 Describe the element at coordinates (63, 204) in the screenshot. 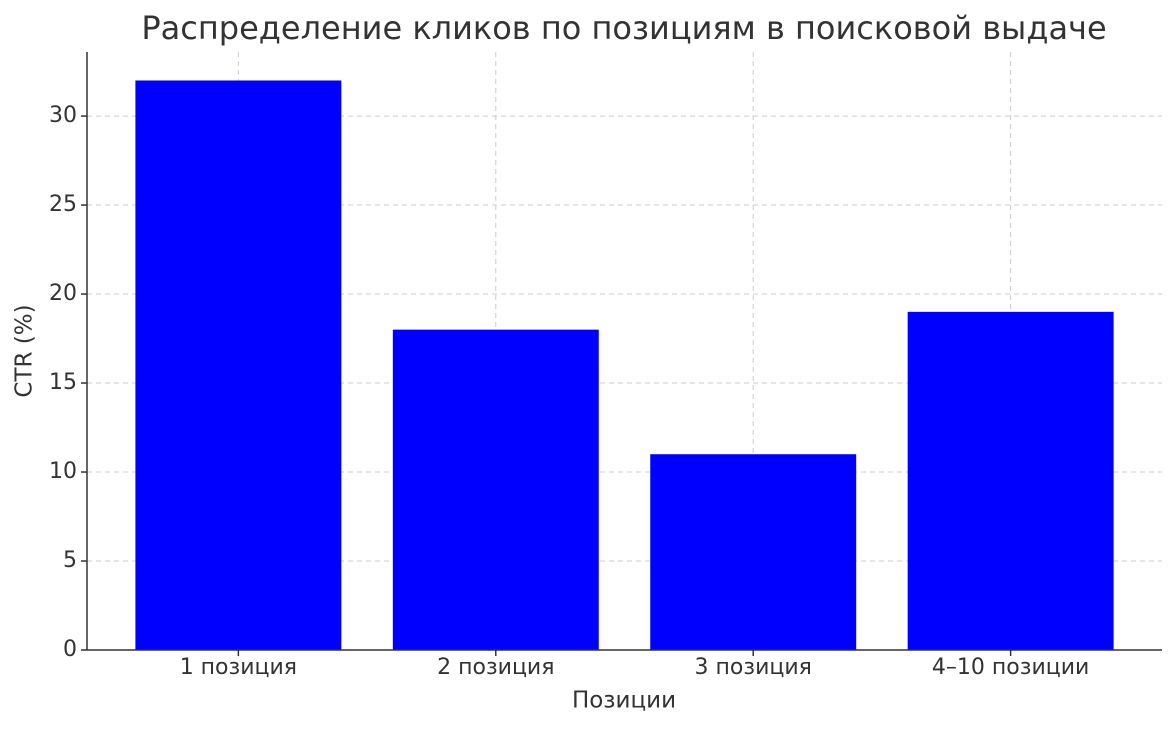

I see `y-tick-label: 25` at that location.